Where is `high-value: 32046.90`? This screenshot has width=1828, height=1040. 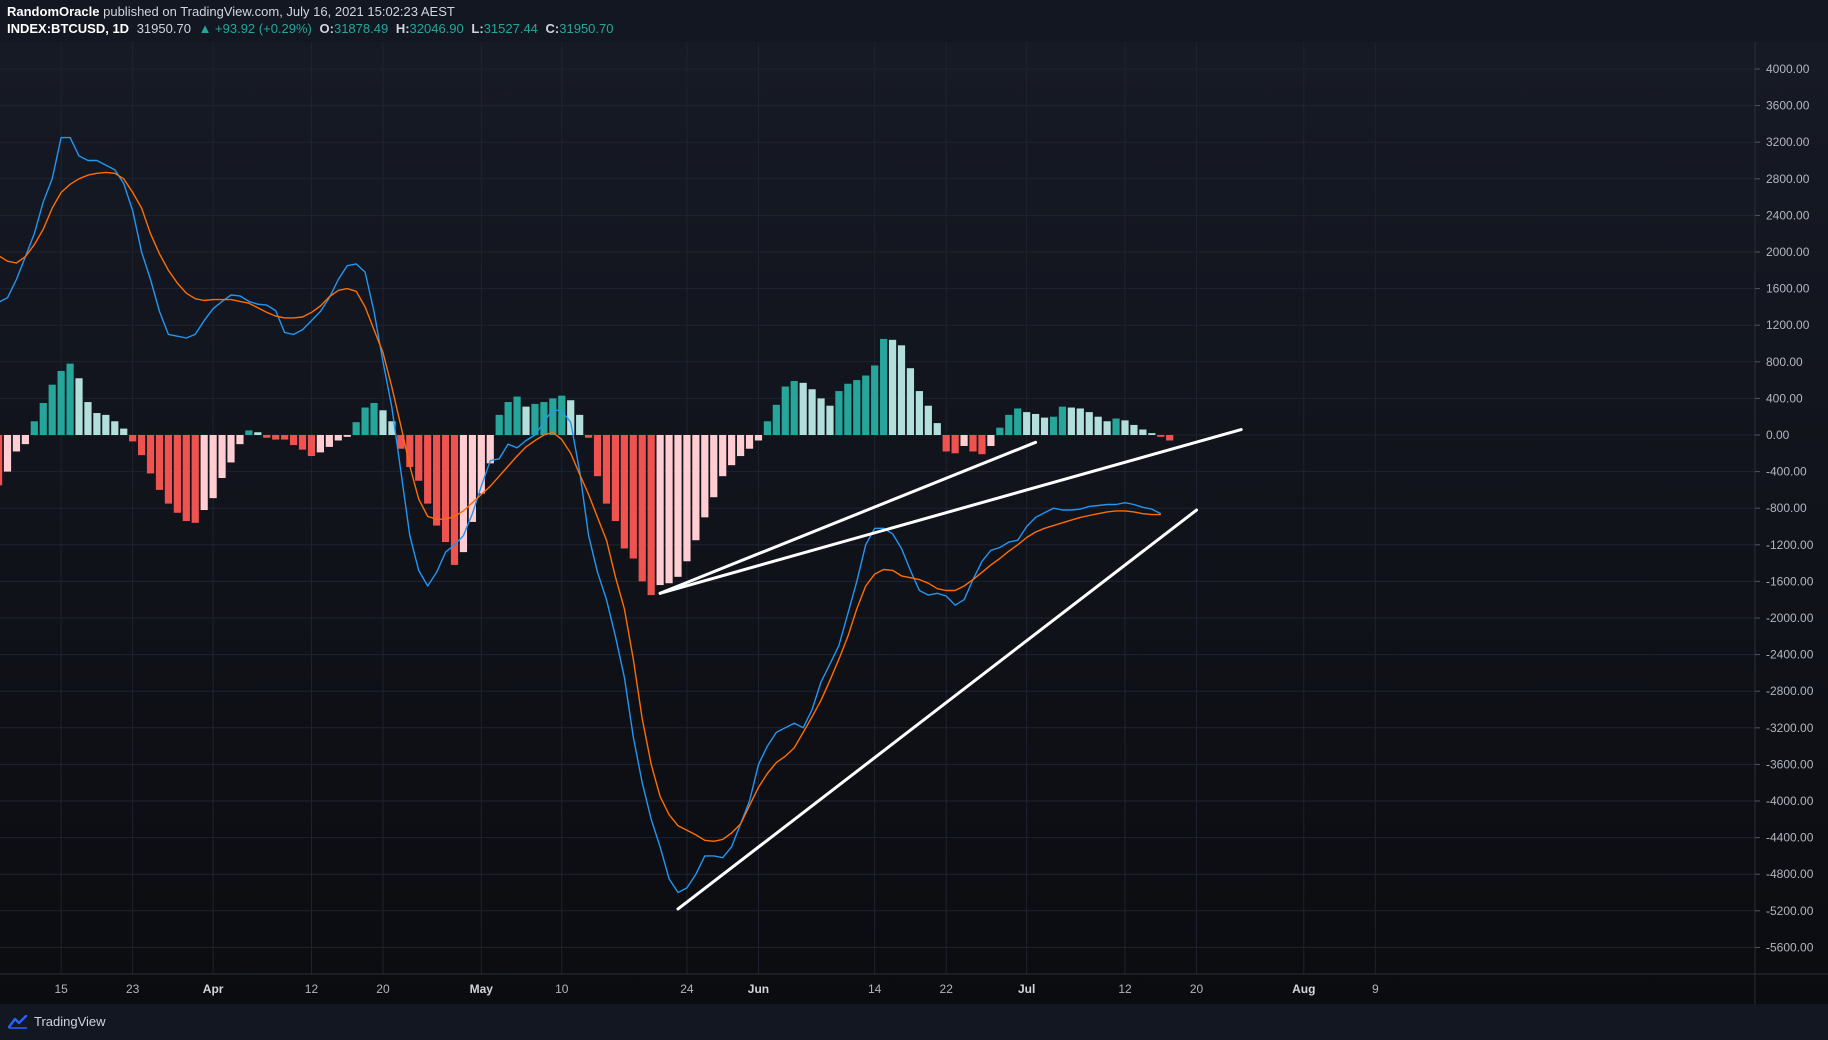
high-value: 32046.90 is located at coordinates (436, 28).